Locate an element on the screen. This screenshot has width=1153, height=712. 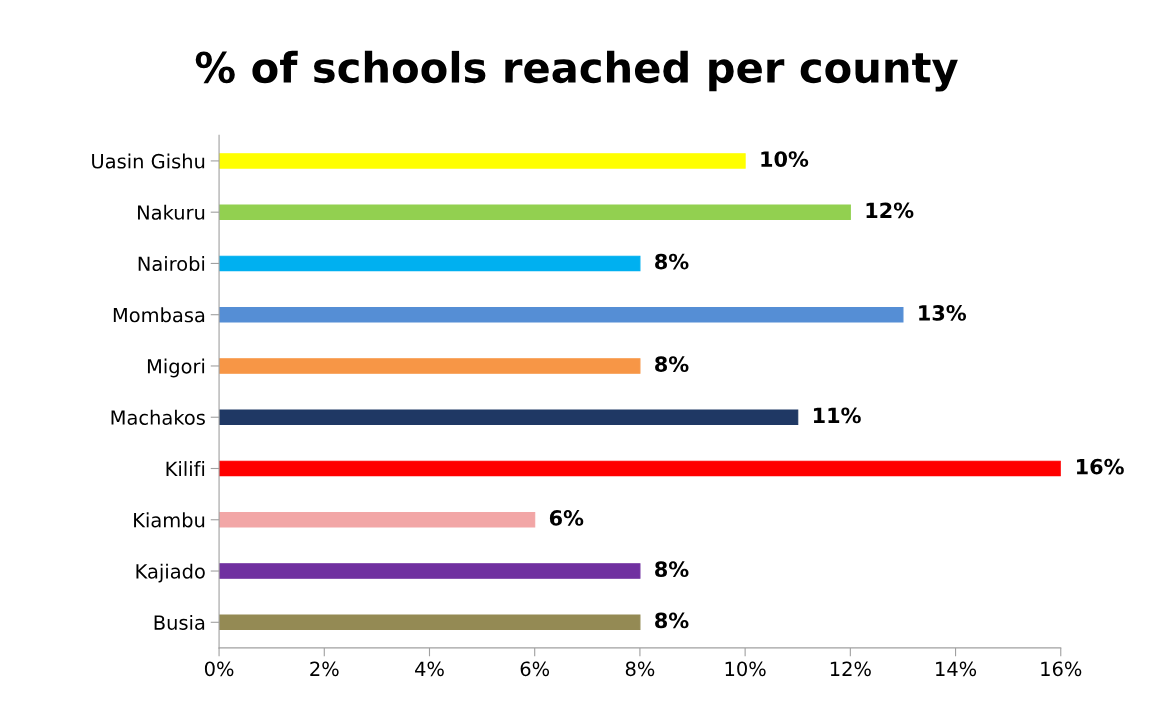
y-tick-label: Nairobi is located at coordinates (171, 264).